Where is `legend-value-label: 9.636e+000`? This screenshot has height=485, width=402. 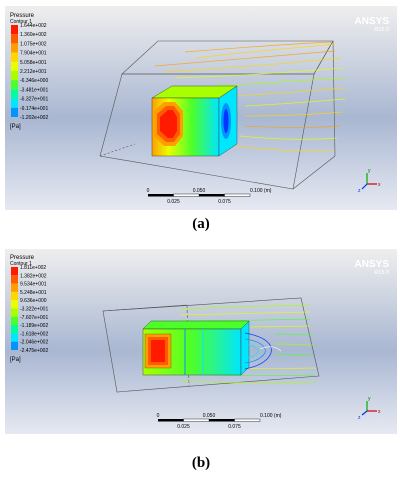
legend-value-label: 9.636e+000 is located at coordinates (33, 301).